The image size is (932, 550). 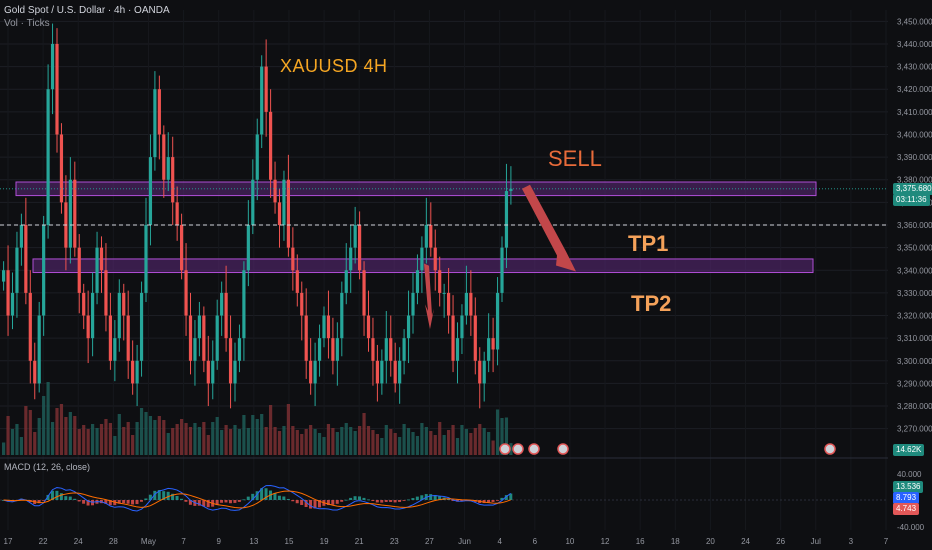 I want to click on time-tick-label: 4, so click(x=499, y=541).